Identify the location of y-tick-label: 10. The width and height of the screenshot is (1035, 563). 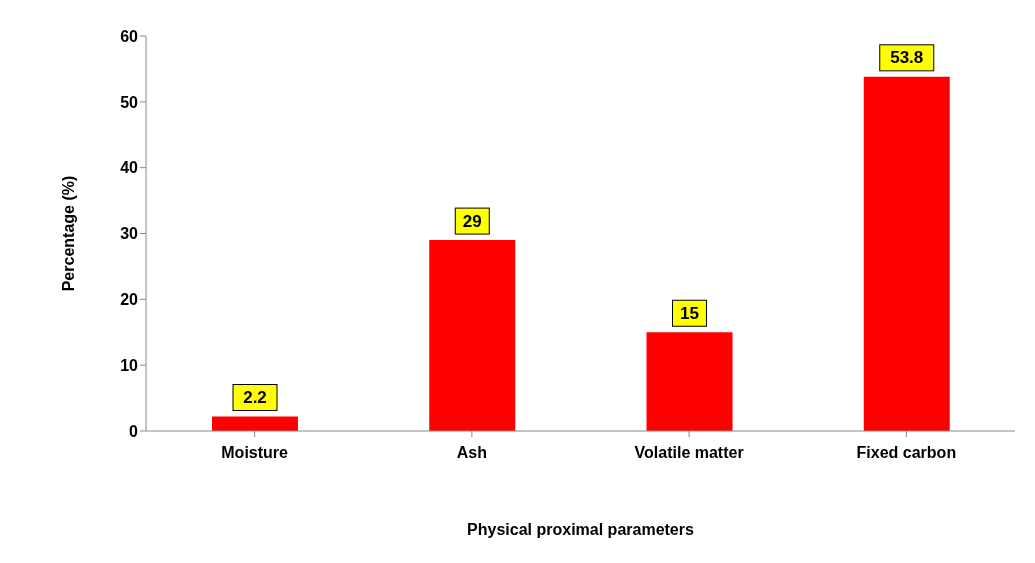
(129, 365).